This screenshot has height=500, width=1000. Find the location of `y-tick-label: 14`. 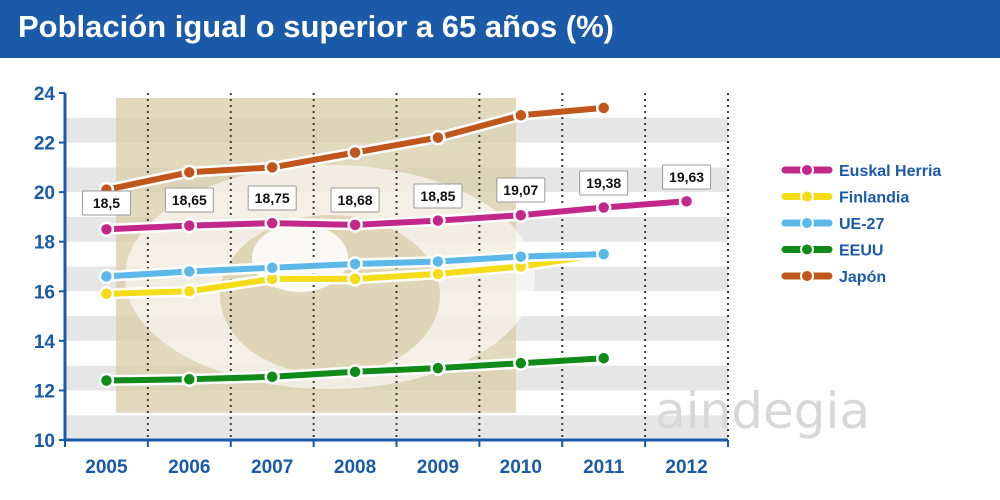

y-tick-label: 14 is located at coordinates (45, 342).